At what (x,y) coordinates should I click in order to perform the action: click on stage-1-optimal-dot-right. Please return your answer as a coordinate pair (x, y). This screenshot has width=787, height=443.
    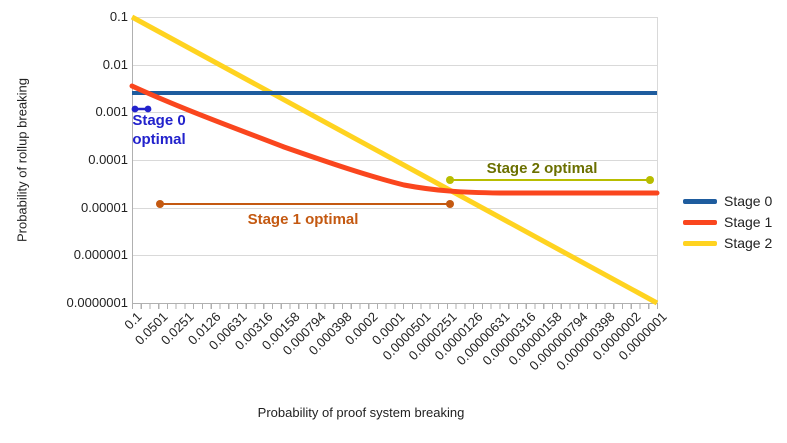
    Looking at the image, I should click on (450, 204).